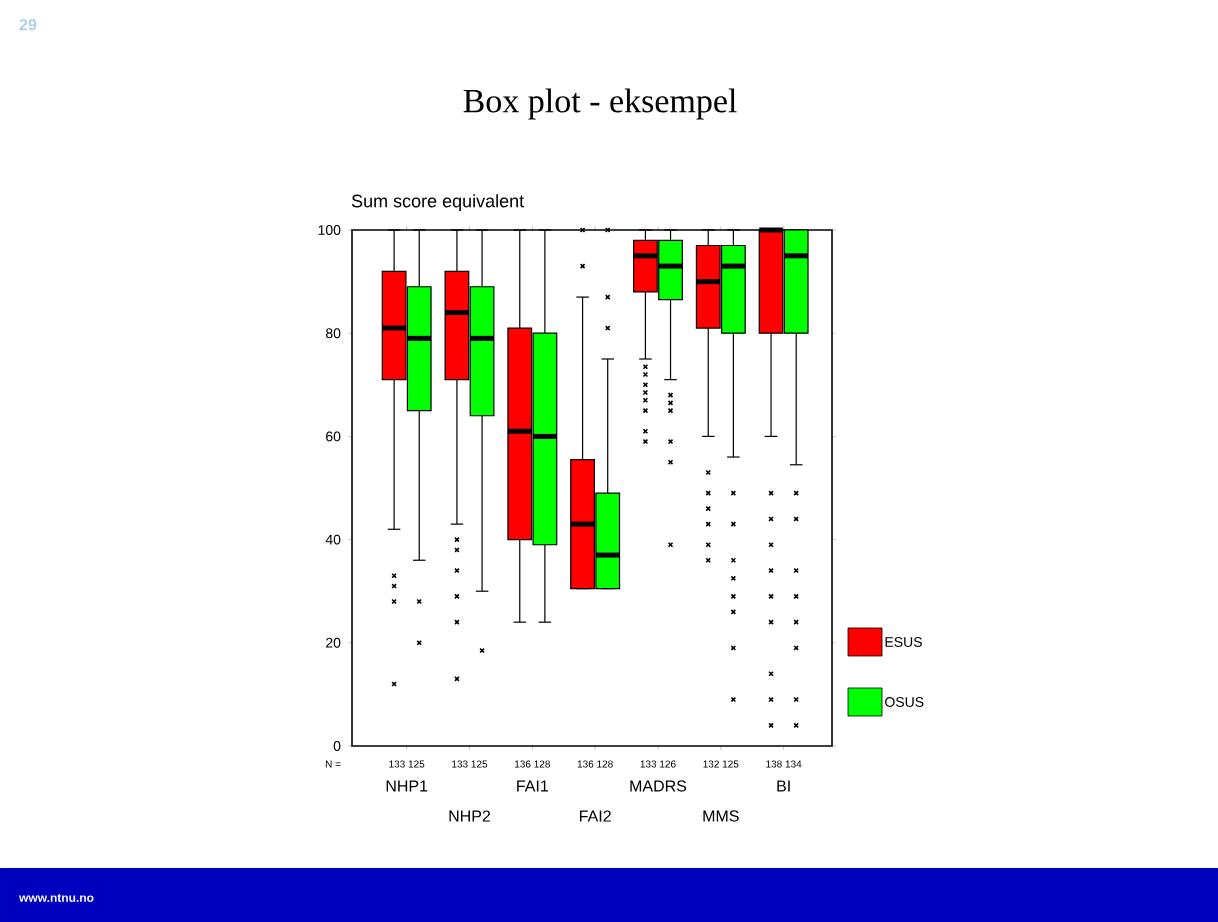 This screenshot has height=922, width=1218. Describe the element at coordinates (407, 786) in the screenshot. I see `x-tick-label: NHP1` at that location.